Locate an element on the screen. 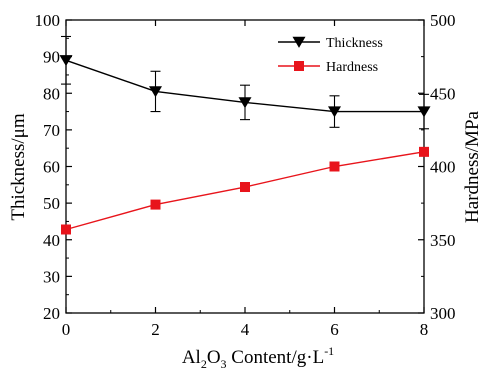 This screenshot has height=379, width=489. y-left-tick-label: 70 is located at coordinates (51, 130).